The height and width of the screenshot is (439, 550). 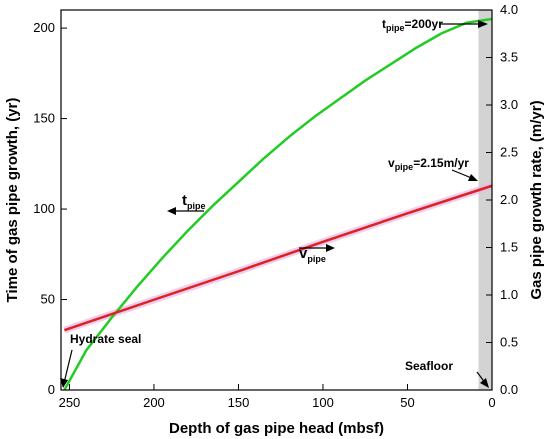 I want to click on t-pipe-arrowhead, so click(x=171, y=211).